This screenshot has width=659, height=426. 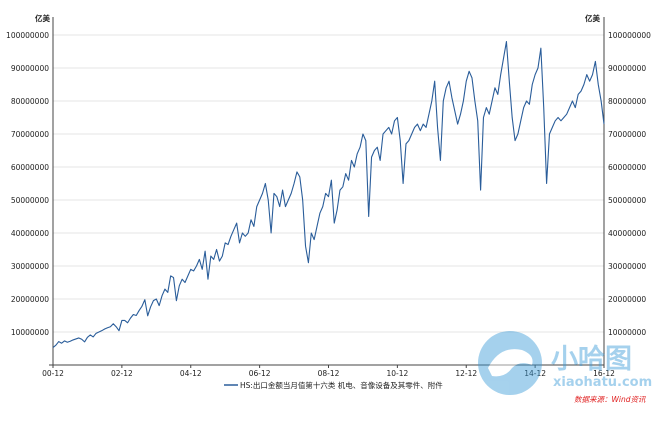 I want to click on y-tick-label-left: 90000000, so click(x=30, y=68).